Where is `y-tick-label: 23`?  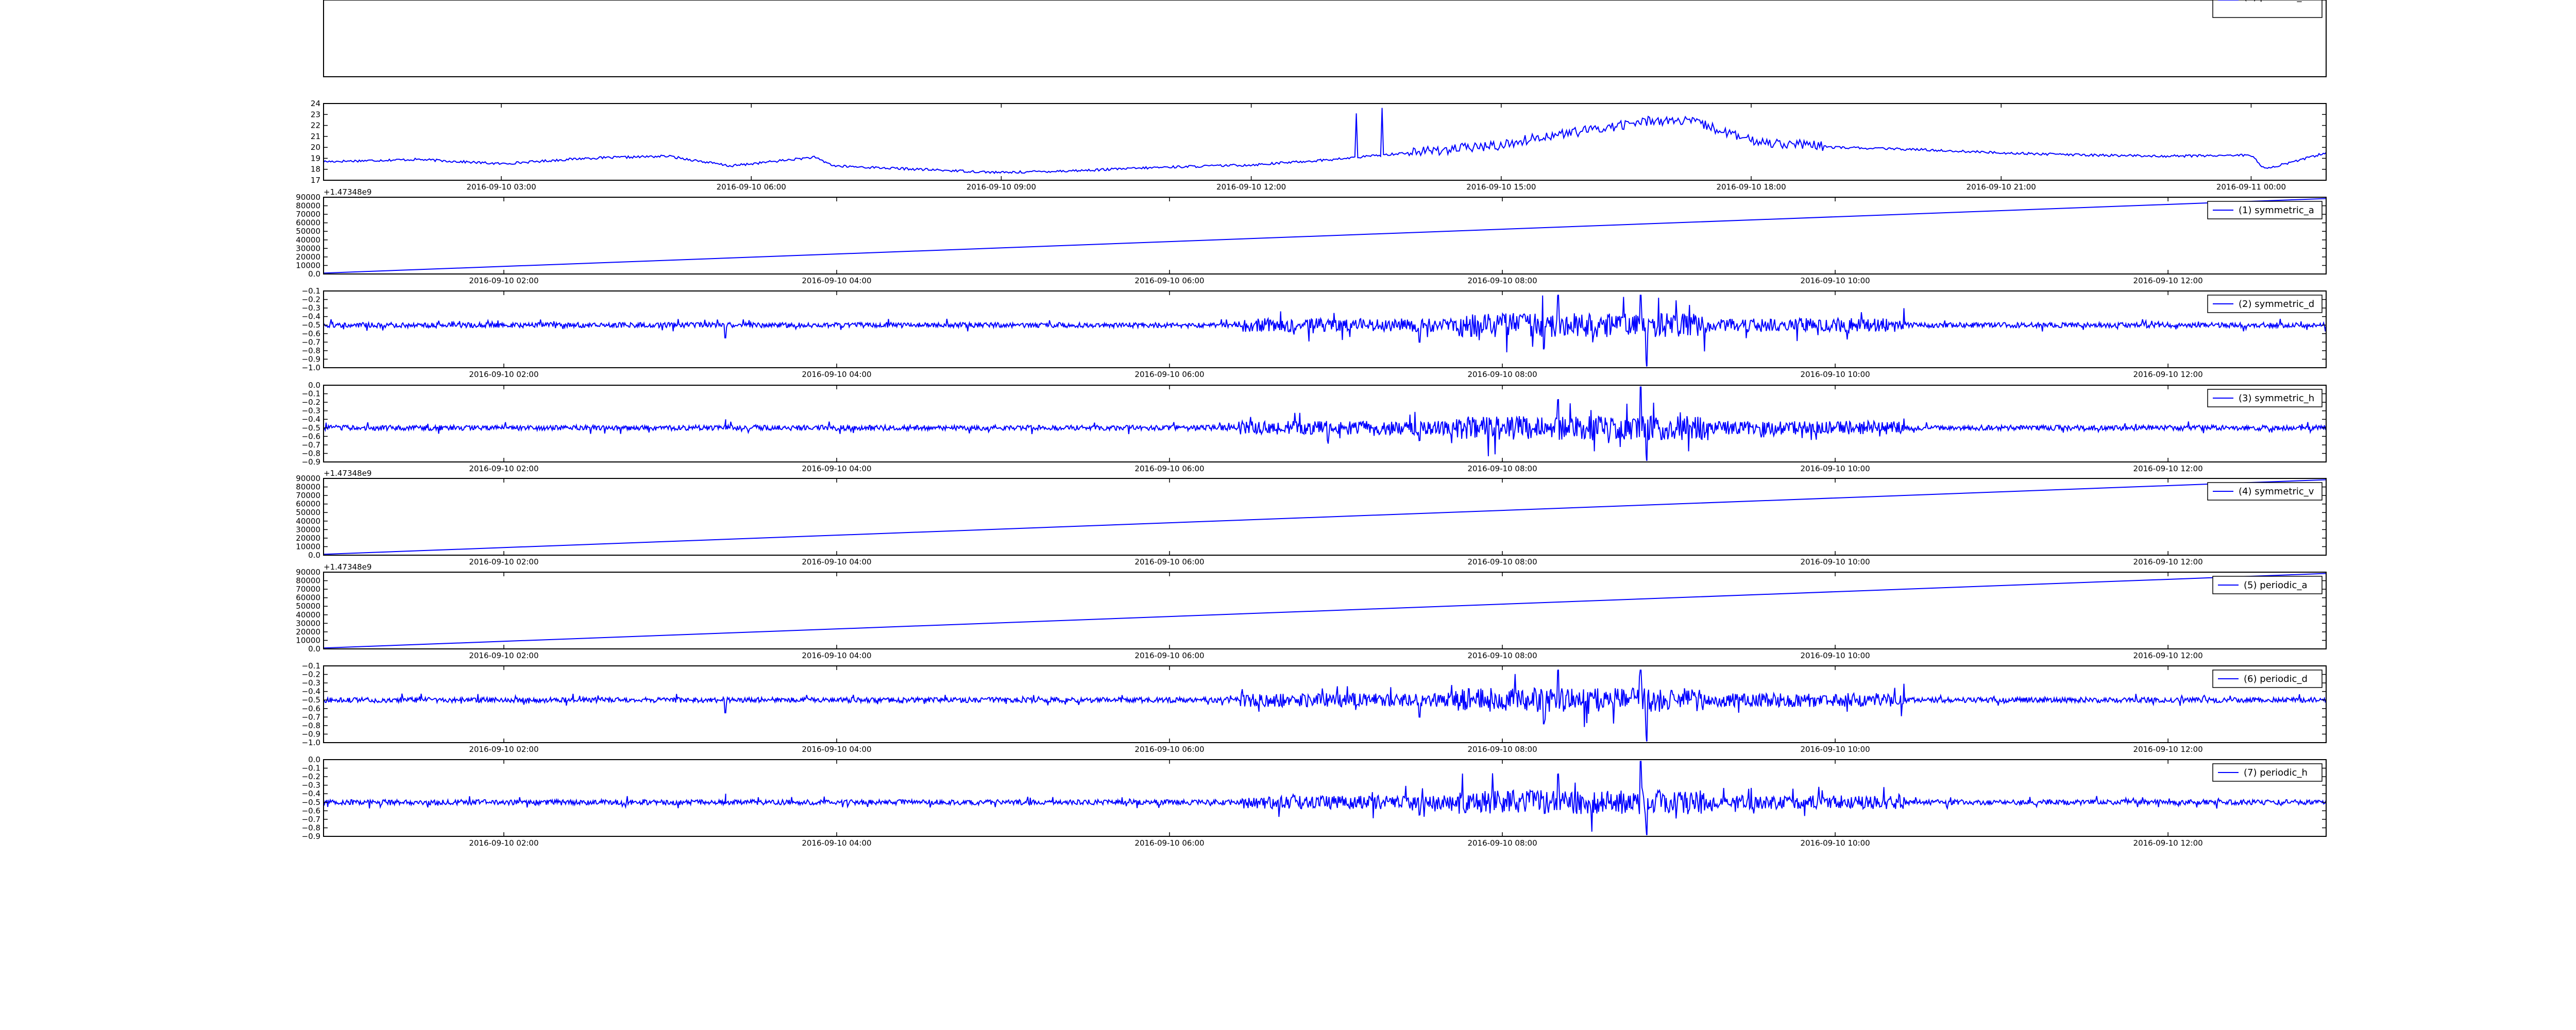 y-tick-label: 23 is located at coordinates (315, 114).